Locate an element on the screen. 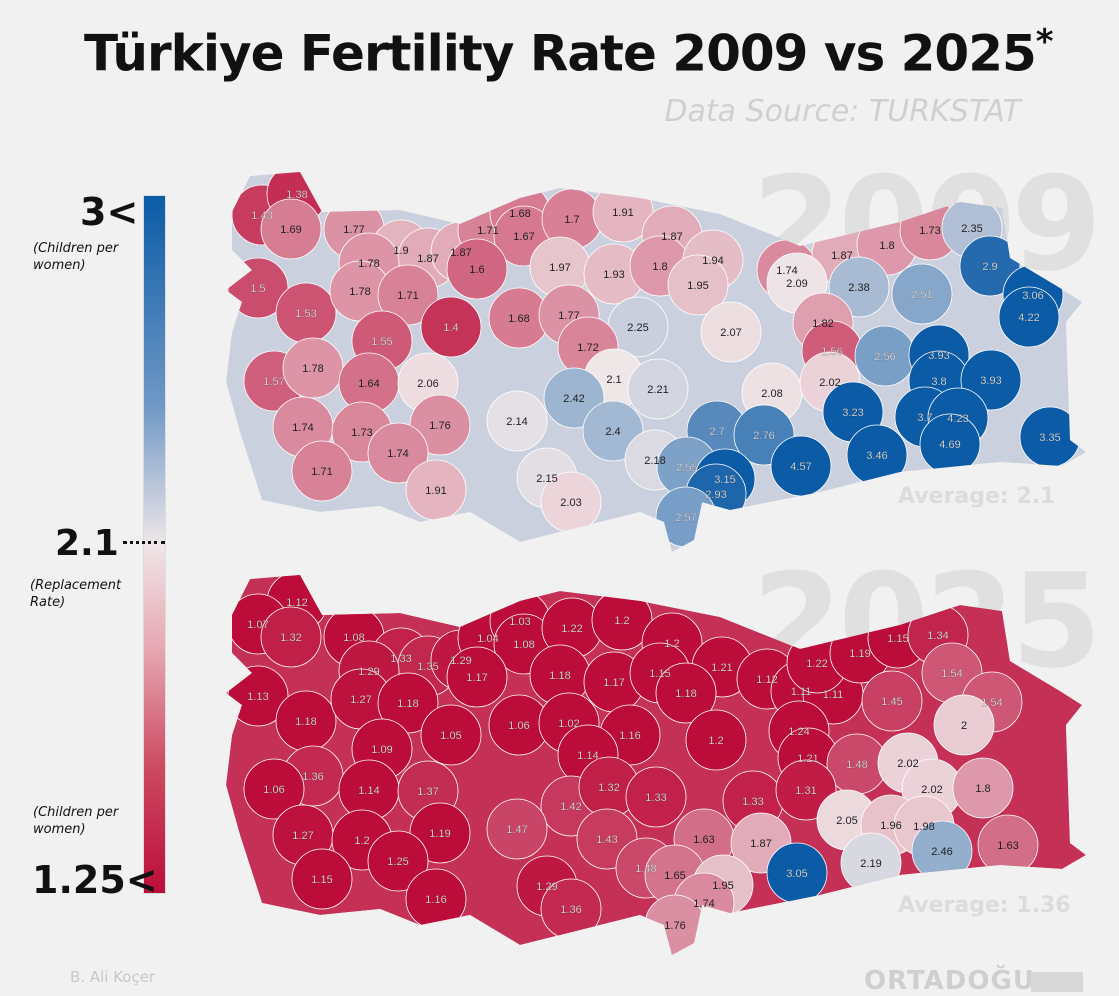  province-value-label: 1.37 is located at coordinates (427, 792).